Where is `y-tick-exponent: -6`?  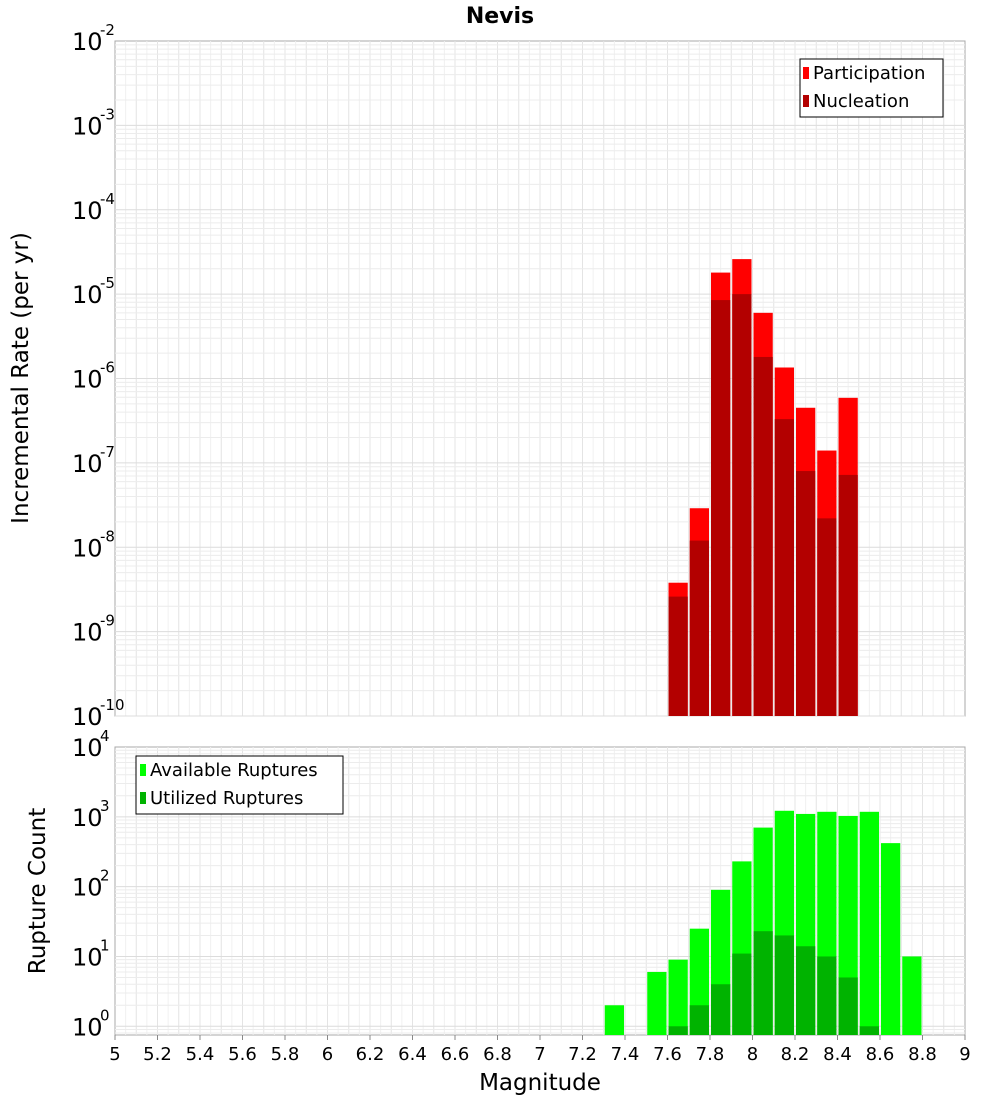
y-tick-exponent: -6 is located at coordinates (107, 368).